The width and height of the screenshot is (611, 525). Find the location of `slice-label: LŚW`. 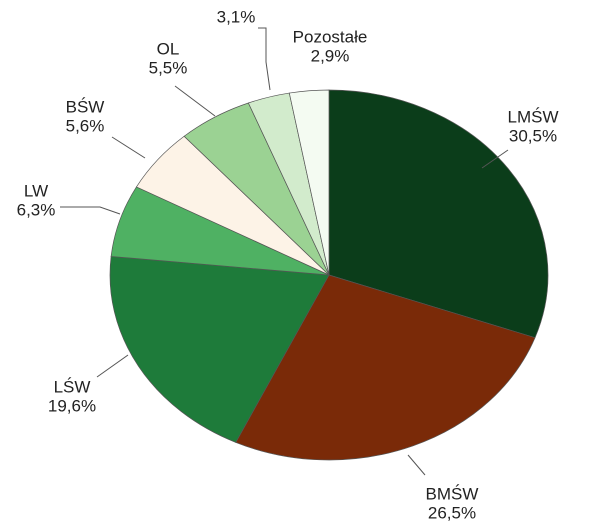

slice-label: LŚW is located at coordinates (72, 386).